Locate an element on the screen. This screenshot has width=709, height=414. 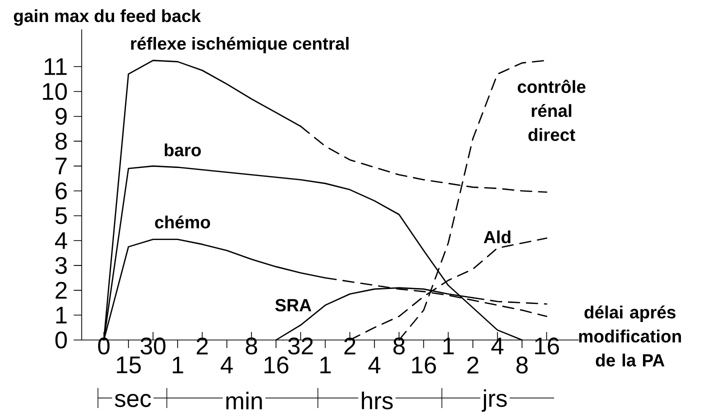
y-tick-label: 9 is located at coordinates (61, 116).